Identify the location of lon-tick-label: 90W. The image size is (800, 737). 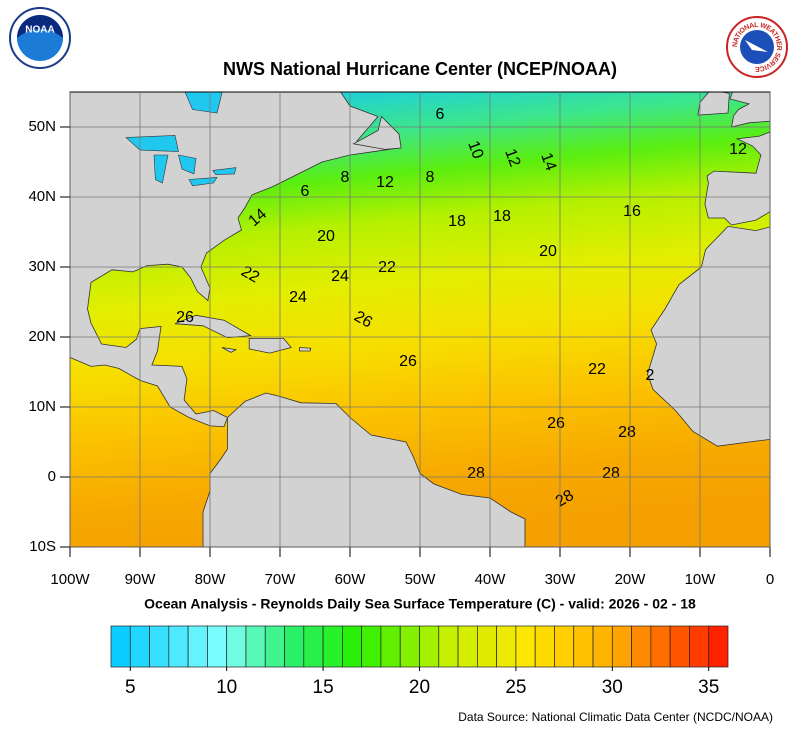
(141, 579).